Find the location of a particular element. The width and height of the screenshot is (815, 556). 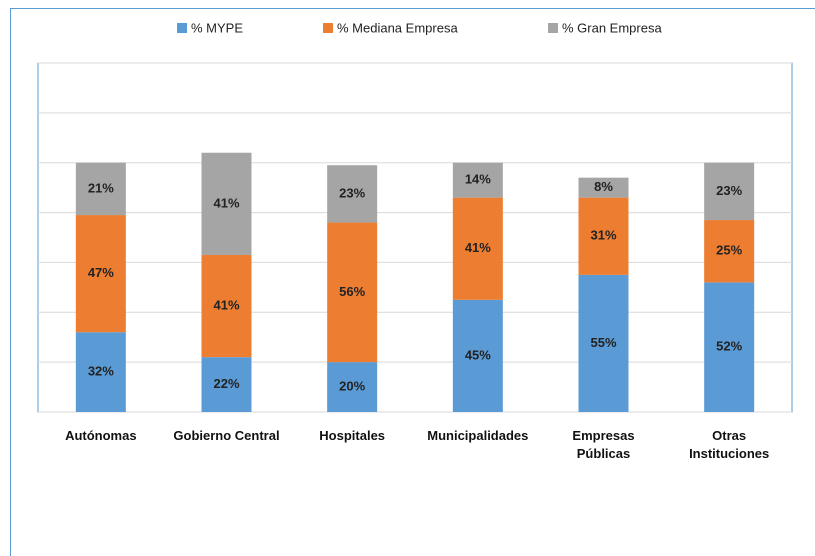

data-label: 45% is located at coordinates (478, 354).